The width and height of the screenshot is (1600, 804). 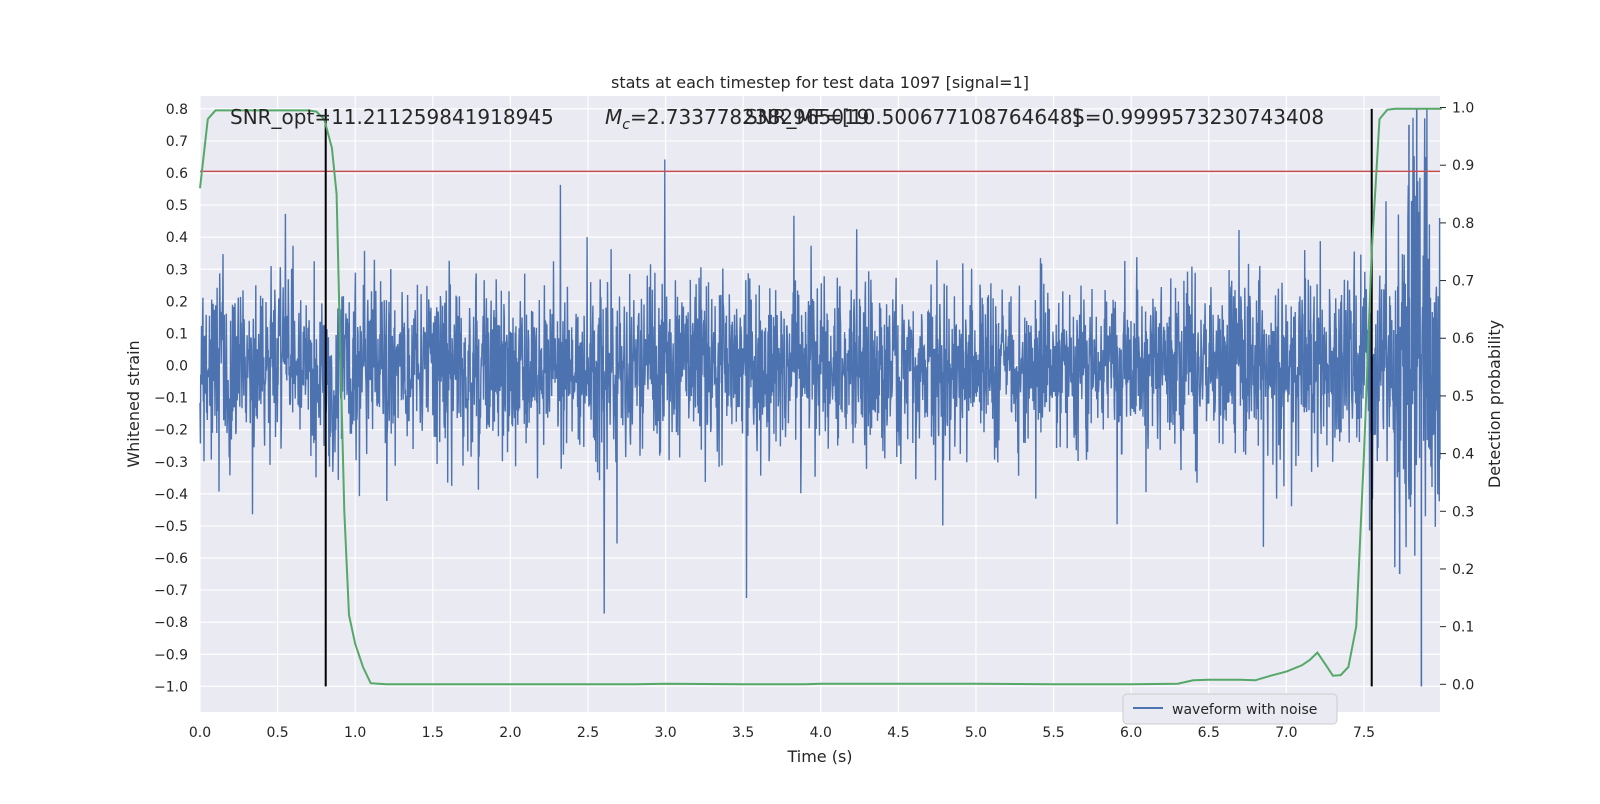 What do you see at coordinates (1463, 109) in the screenshot?
I see `y2-tick-label: 1.0` at bounding box center [1463, 109].